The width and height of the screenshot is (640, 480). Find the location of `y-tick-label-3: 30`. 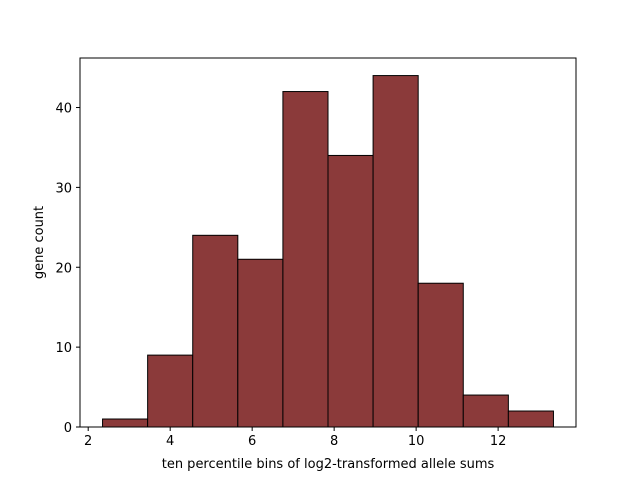

y-tick-label-3: 30 is located at coordinates (63, 188).